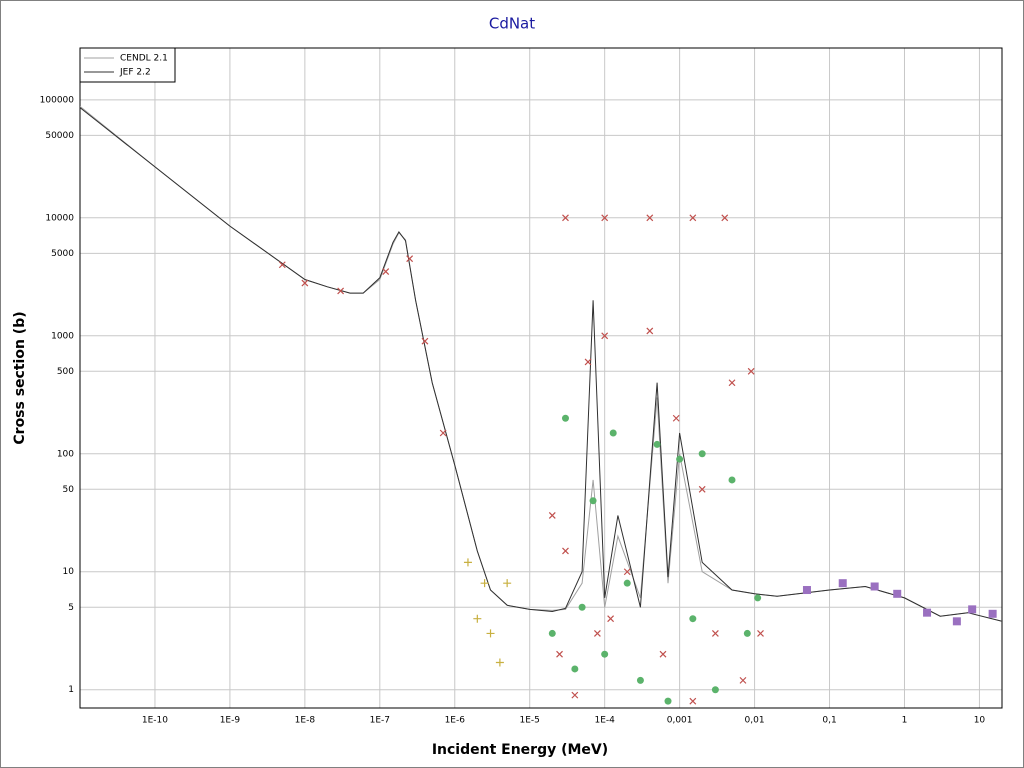 Image resolution: width=1024 pixels, height=768 pixels. I want to click on y-tick-label: 10000, so click(59, 218).